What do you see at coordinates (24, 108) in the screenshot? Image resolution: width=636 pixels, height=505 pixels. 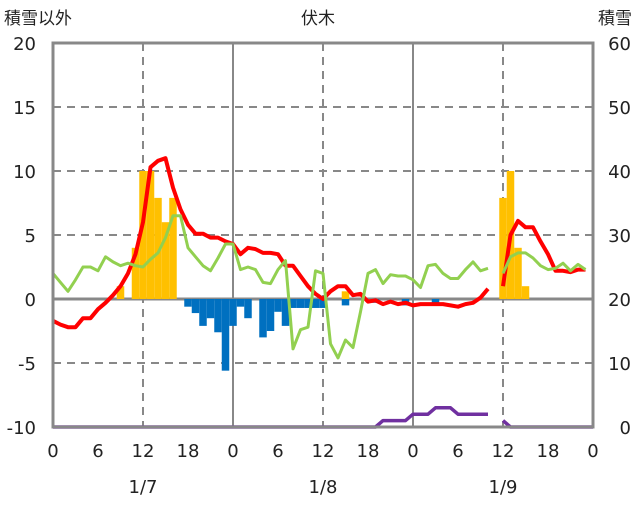 I see `left-tick-label: 15` at bounding box center [24, 108].